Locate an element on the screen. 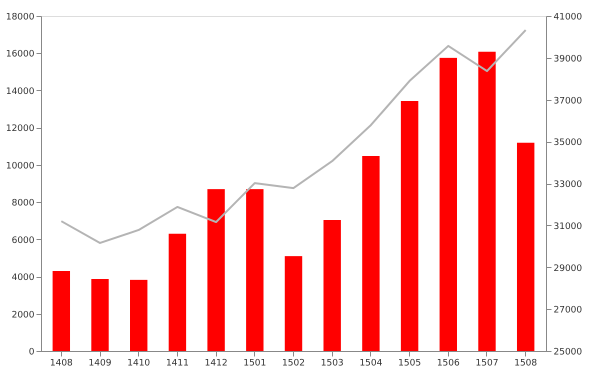 The height and width of the screenshot is (382, 600). x-tick-label: 1508 is located at coordinates (526, 363).